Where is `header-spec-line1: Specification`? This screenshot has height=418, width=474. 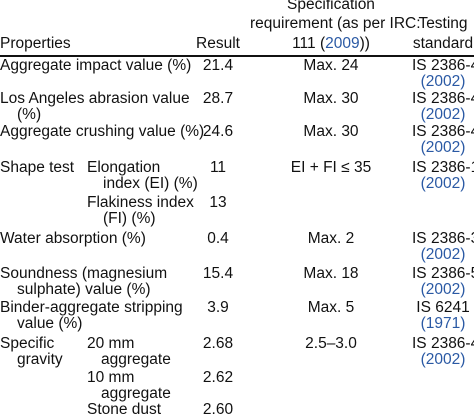 header-spec-line1: Specification is located at coordinates (331, 6).